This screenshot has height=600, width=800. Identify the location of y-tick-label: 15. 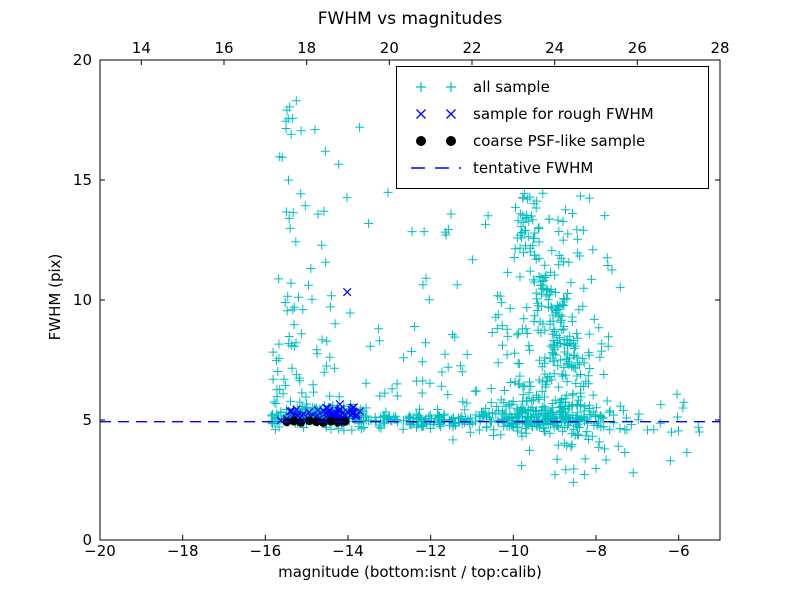
(82, 180).